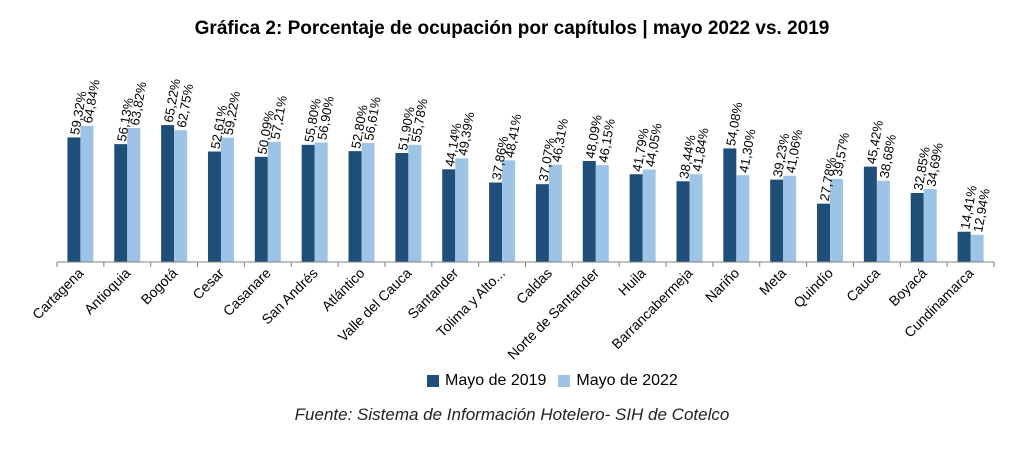  What do you see at coordinates (419, 120) in the screenshot?
I see `value-label-2022: 55,78%` at bounding box center [419, 120].